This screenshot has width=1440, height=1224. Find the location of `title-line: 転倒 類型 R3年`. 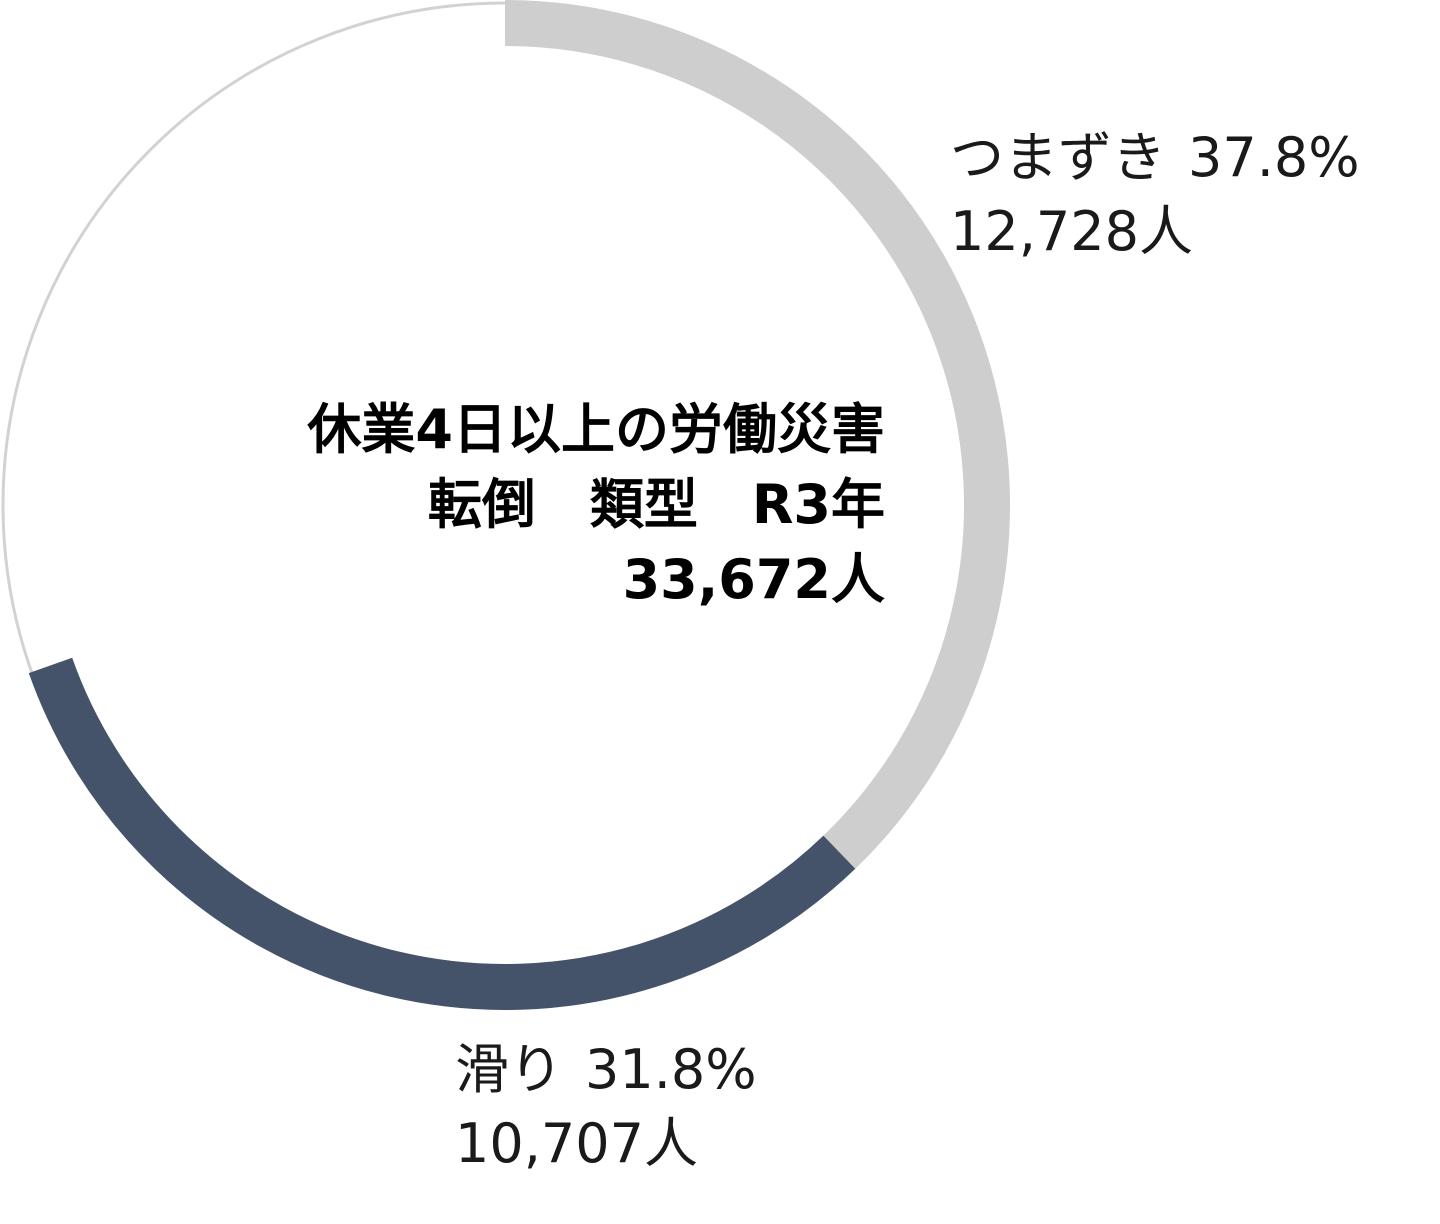

title-line: 転倒 類型 R3年 is located at coordinates (656, 504).